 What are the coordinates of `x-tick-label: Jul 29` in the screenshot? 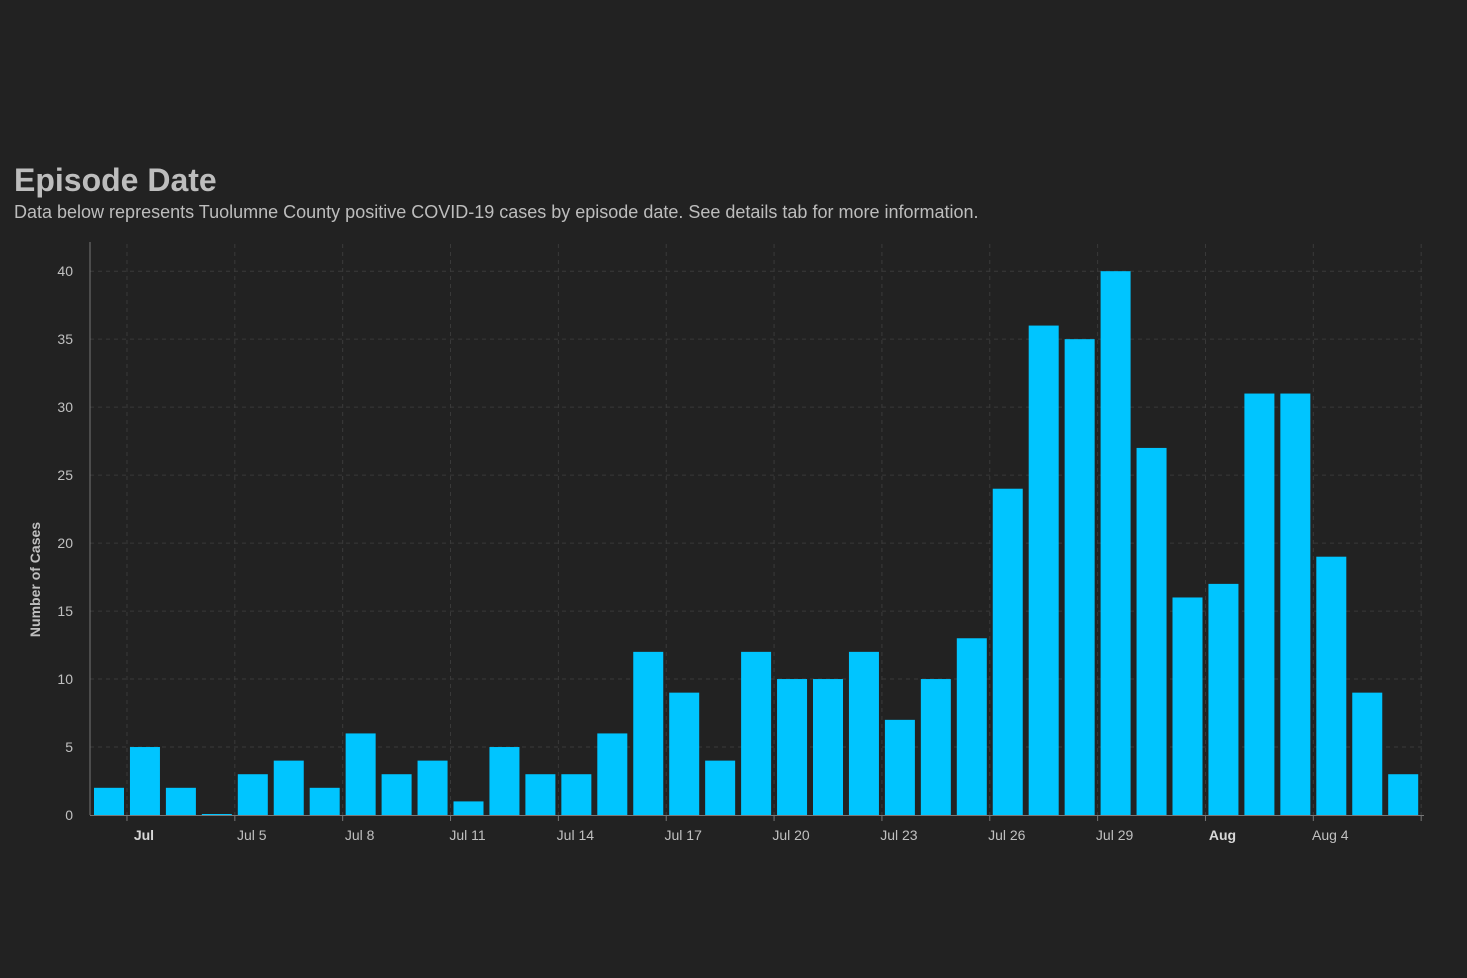 It's located at (1115, 835).